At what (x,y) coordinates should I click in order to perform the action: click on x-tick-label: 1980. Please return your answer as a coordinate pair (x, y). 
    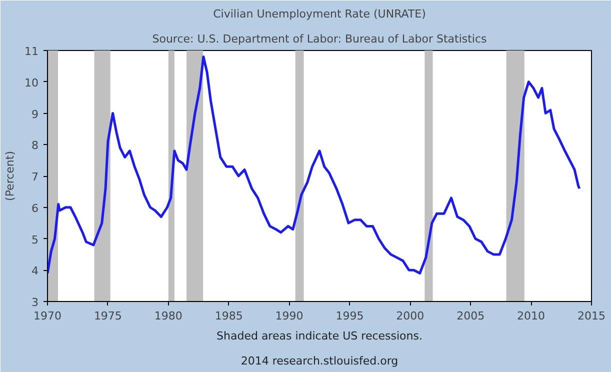
    Looking at the image, I should click on (168, 316).